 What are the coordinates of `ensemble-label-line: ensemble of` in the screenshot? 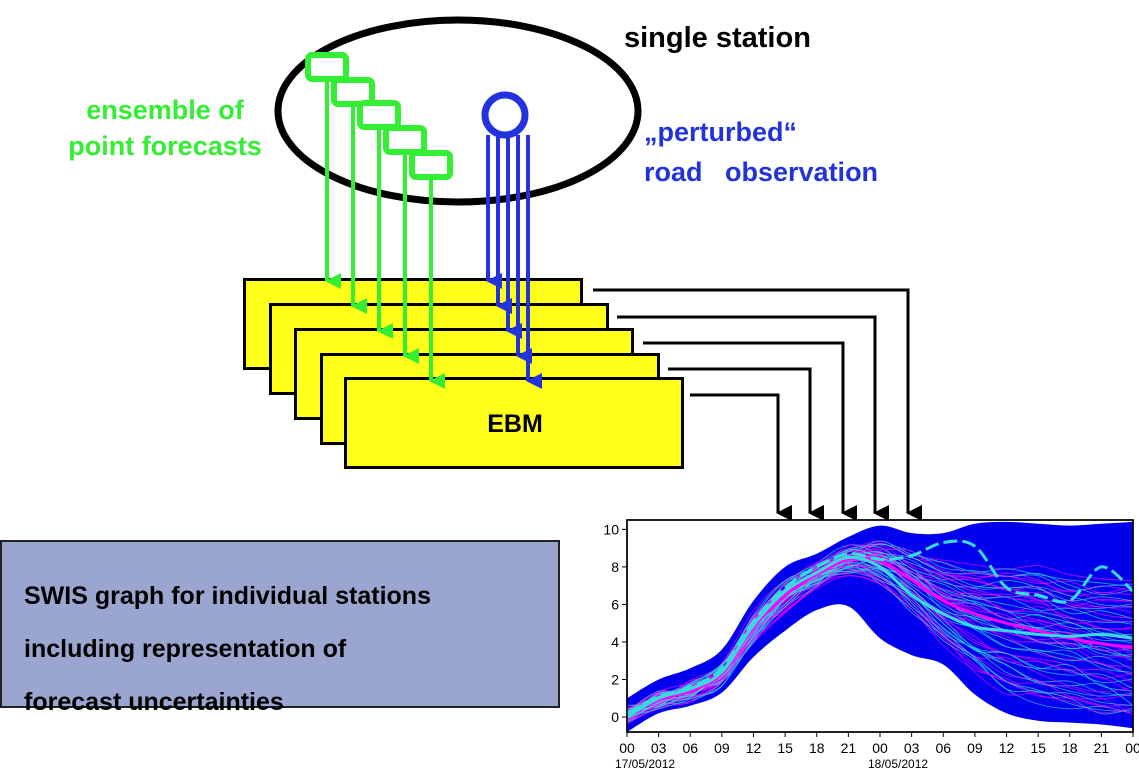 It's located at (165, 110).